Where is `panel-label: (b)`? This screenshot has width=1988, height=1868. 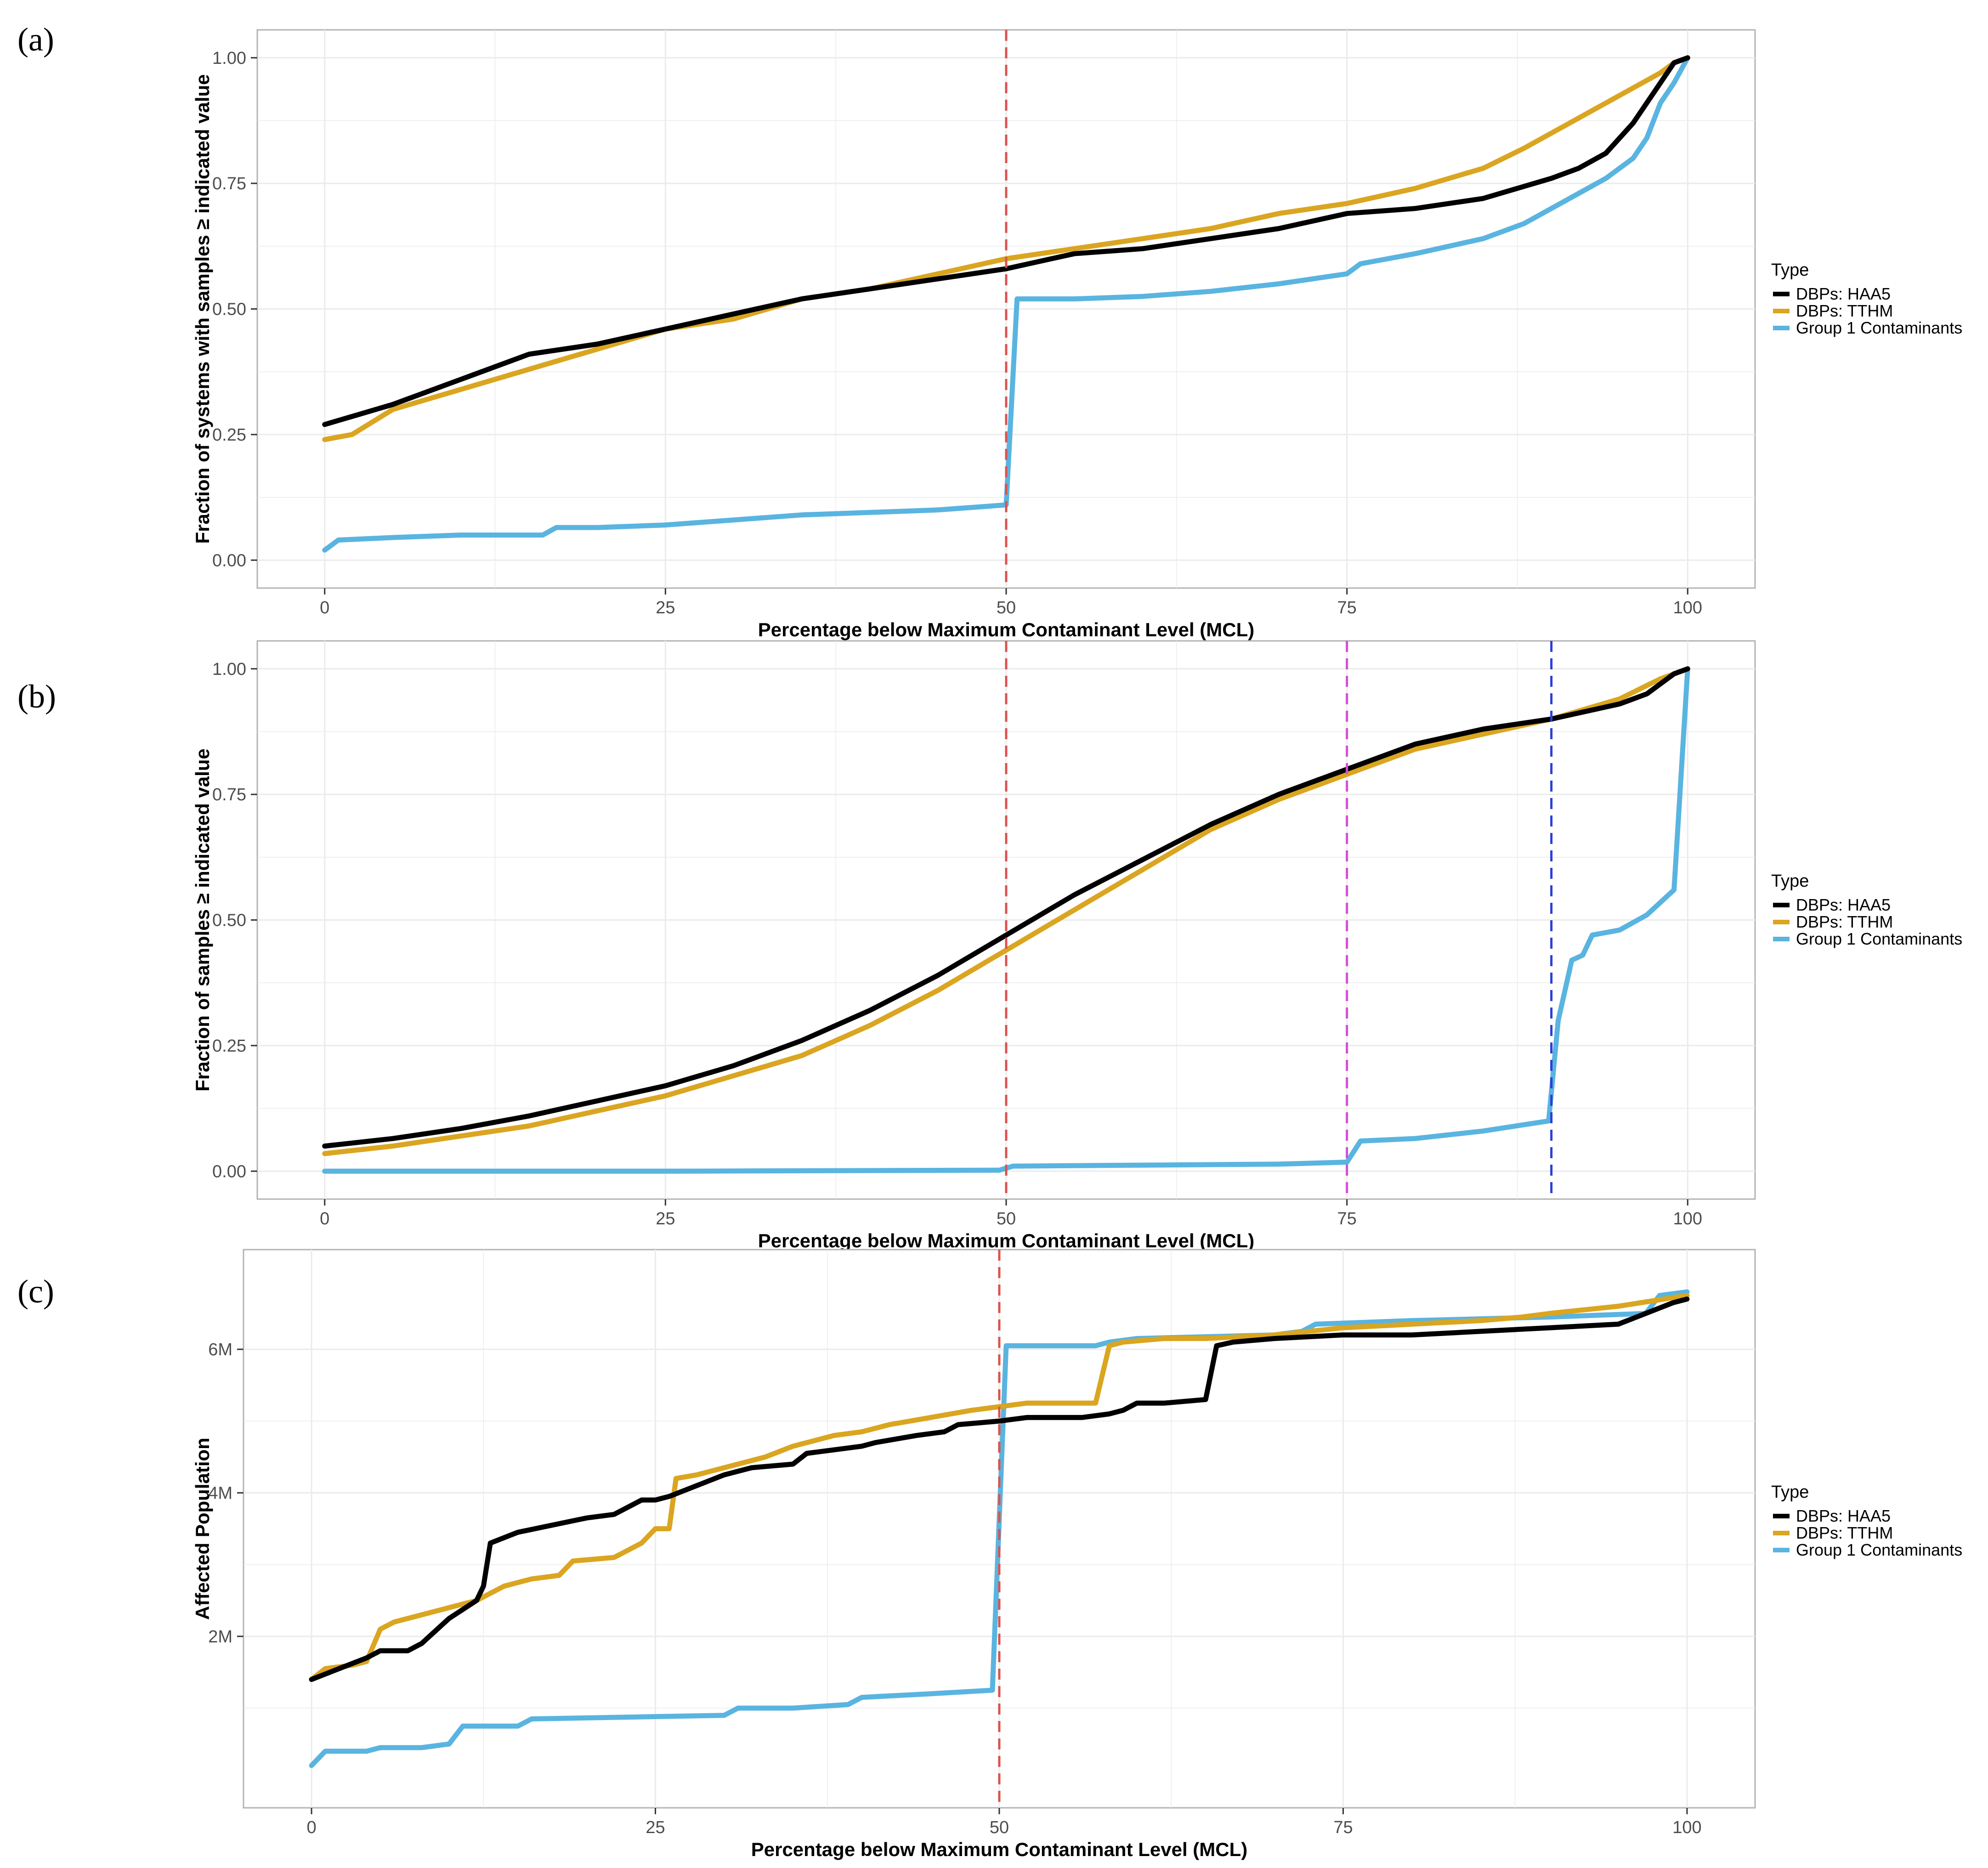 panel-label: (b) is located at coordinates (37, 696).